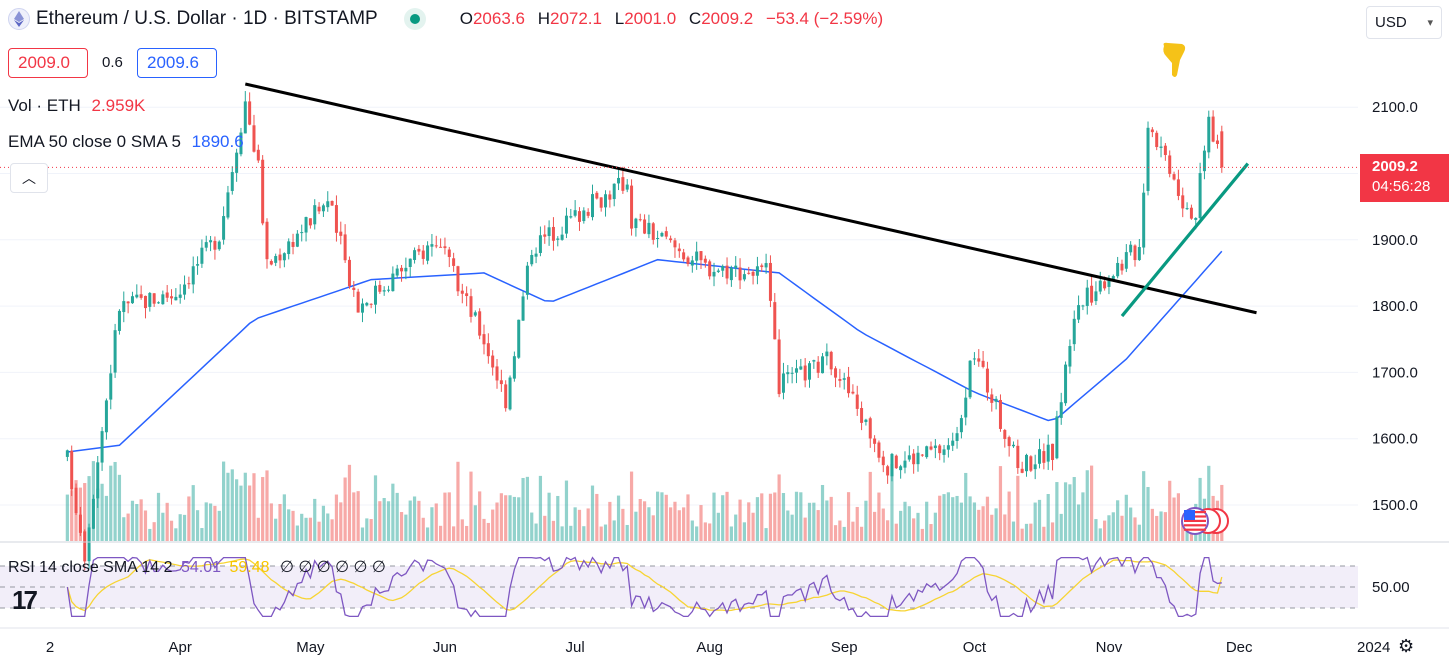  What do you see at coordinates (126, 142) in the screenshot?
I see `ema-legend: EMA 50 close 0 SMA 5 1890.6` at bounding box center [126, 142].